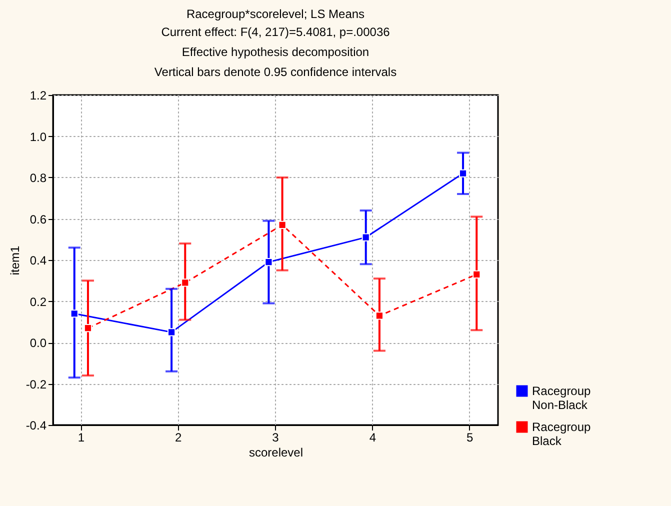  Describe the element at coordinates (178, 437) in the screenshot. I see `x-tick-label: 2` at that location.